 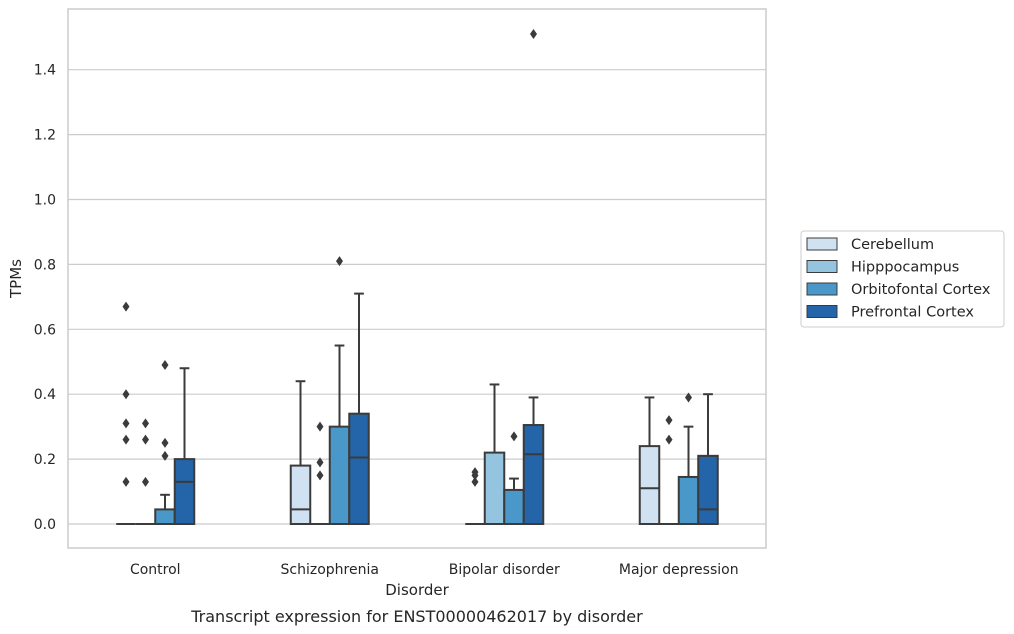 What do you see at coordinates (892, 245) in the screenshot?
I see `legend-label: Cerebellum` at bounding box center [892, 245].